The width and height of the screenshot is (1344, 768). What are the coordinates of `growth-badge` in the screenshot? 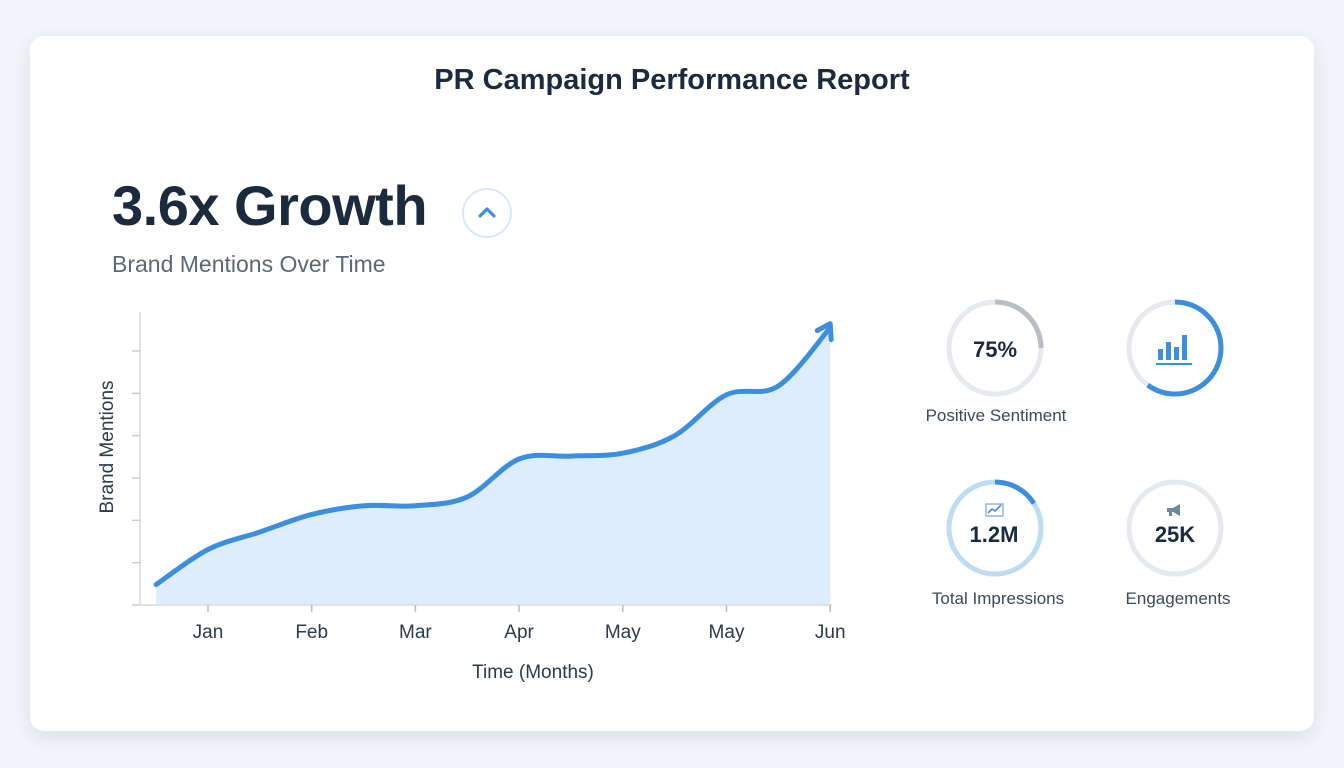 It's located at (487, 213).